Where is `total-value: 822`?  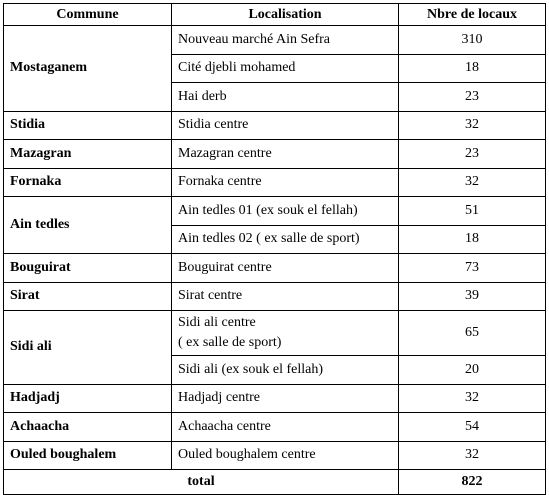
total-value: 822 is located at coordinates (472, 482).